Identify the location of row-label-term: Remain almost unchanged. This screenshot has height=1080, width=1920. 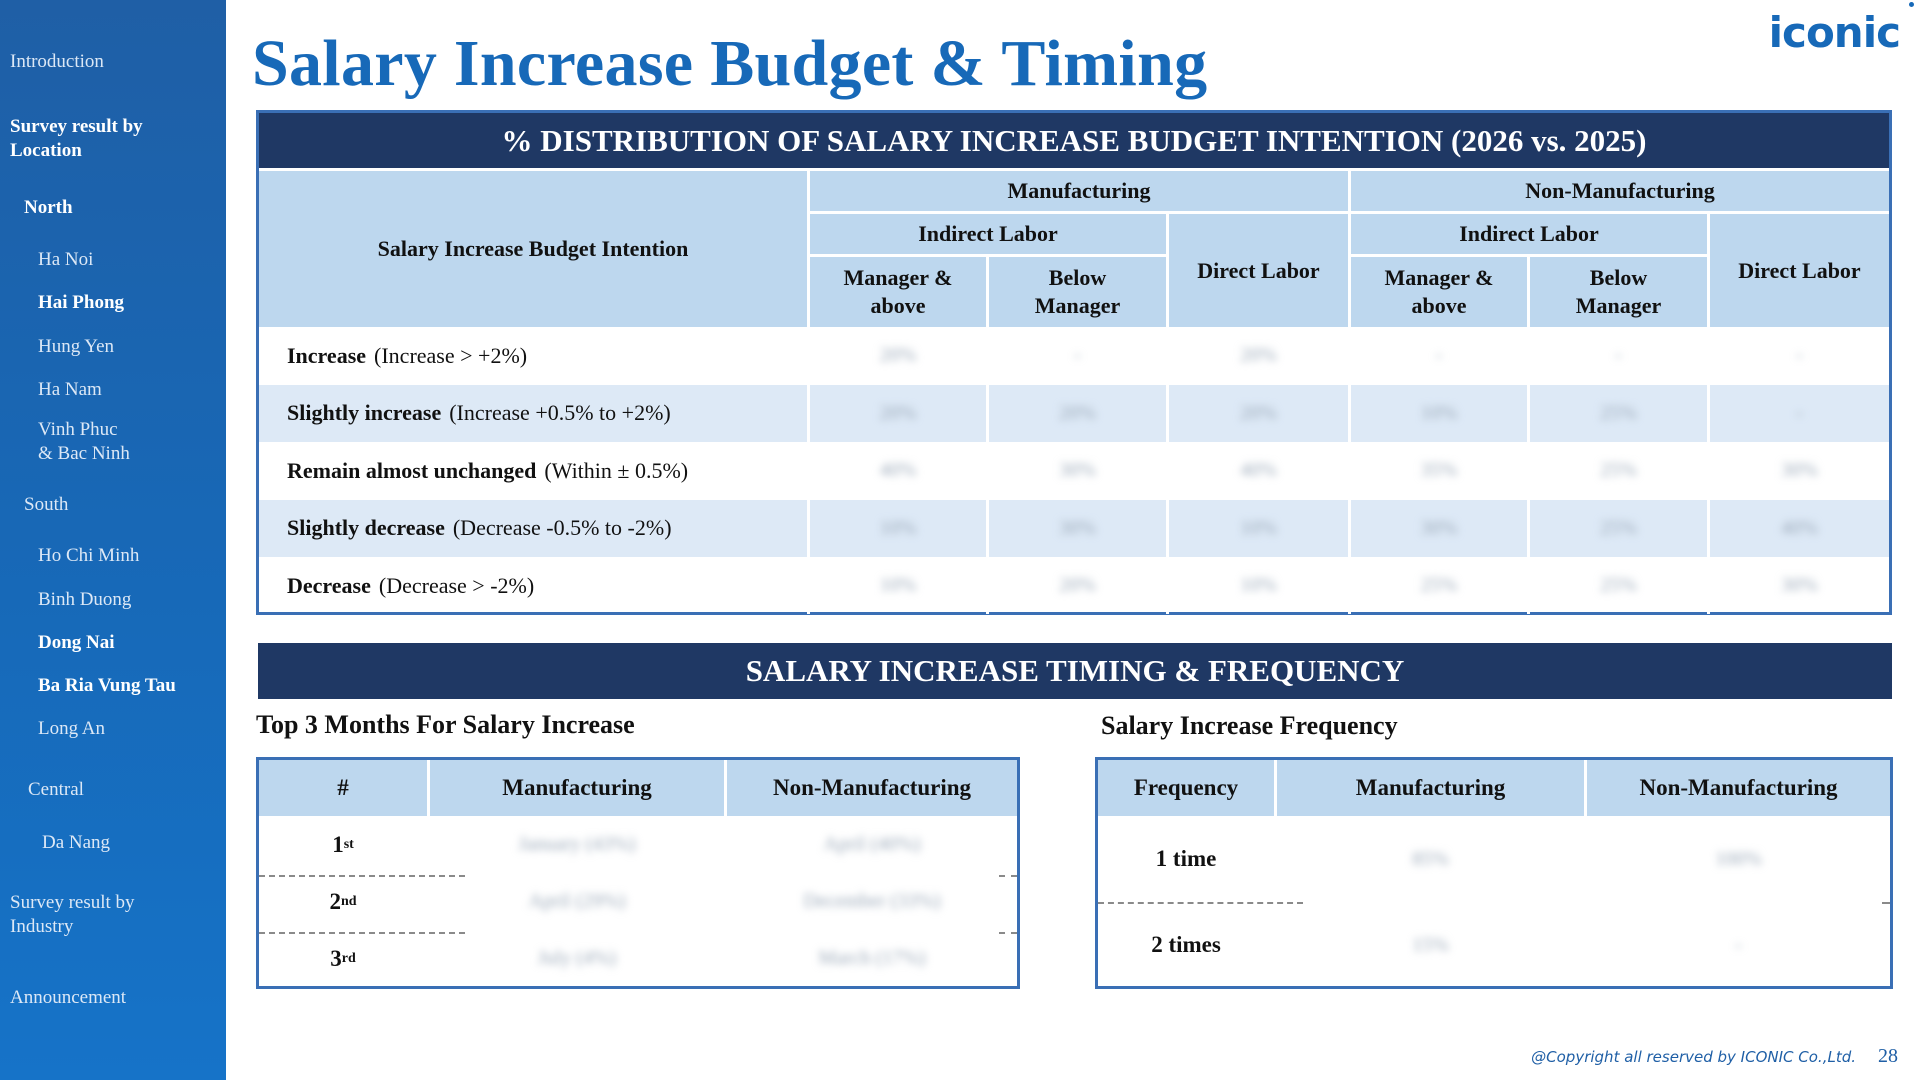
(412, 470).